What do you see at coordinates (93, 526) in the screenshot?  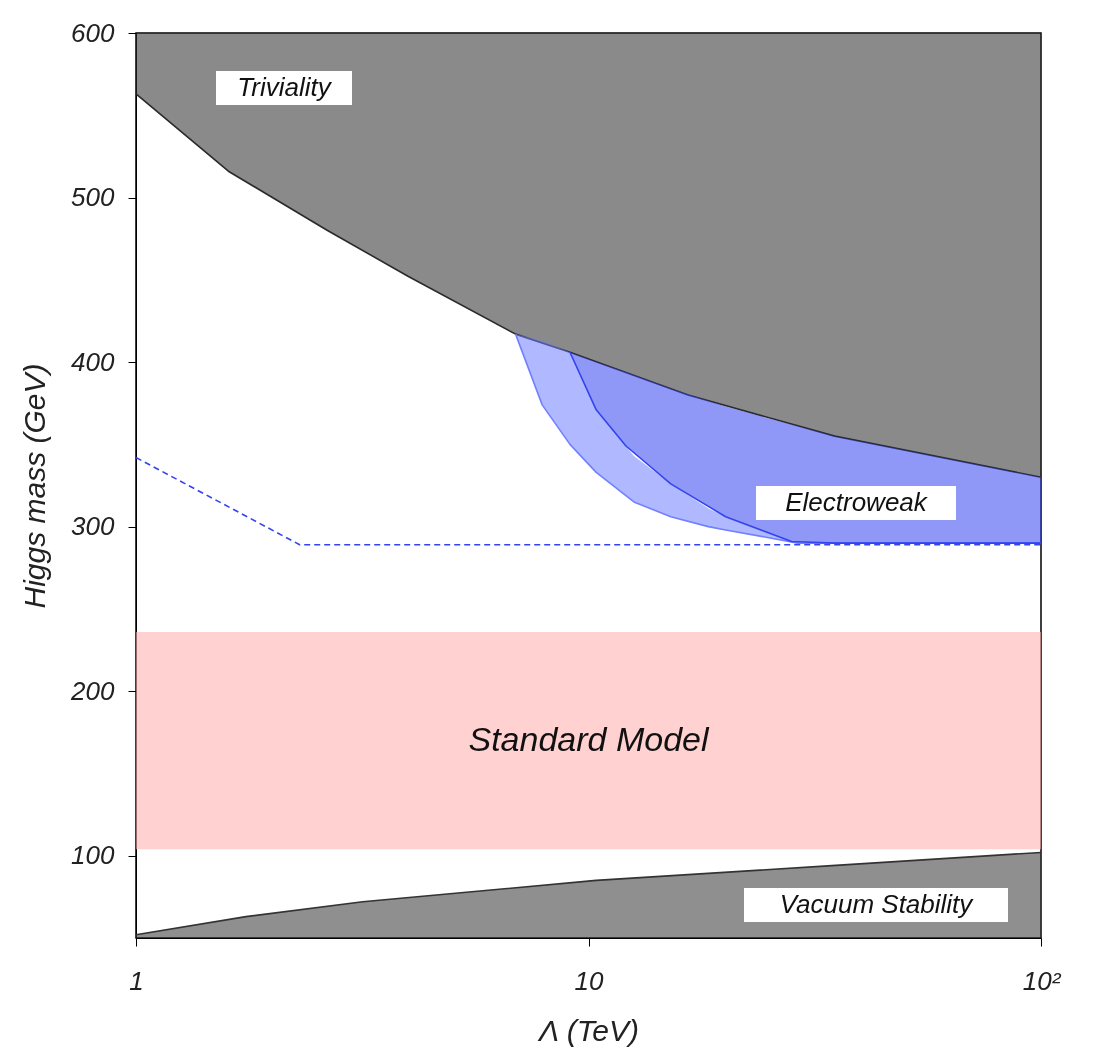 I see `y-tick-label: 300` at bounding box center [93, 526].